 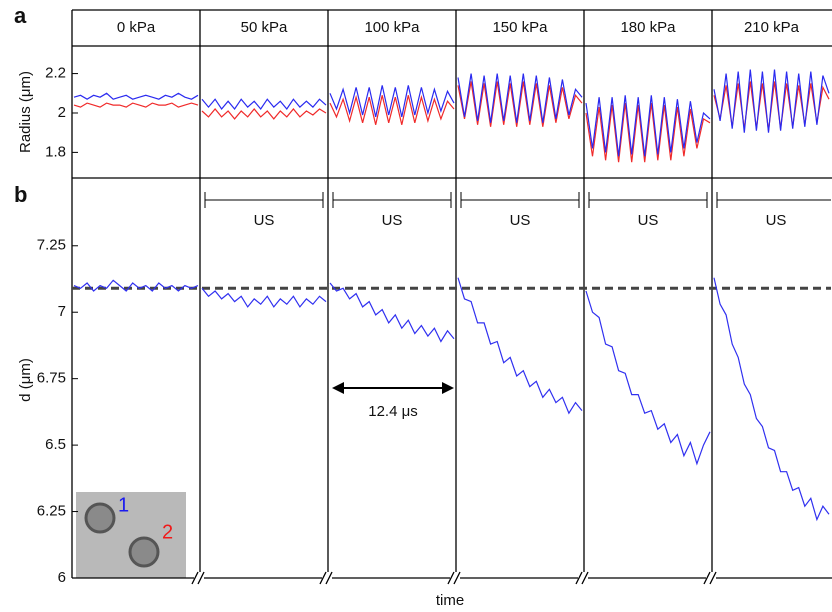 I want to click on y-tick-label: 6.5, so click(x=55, y=444).